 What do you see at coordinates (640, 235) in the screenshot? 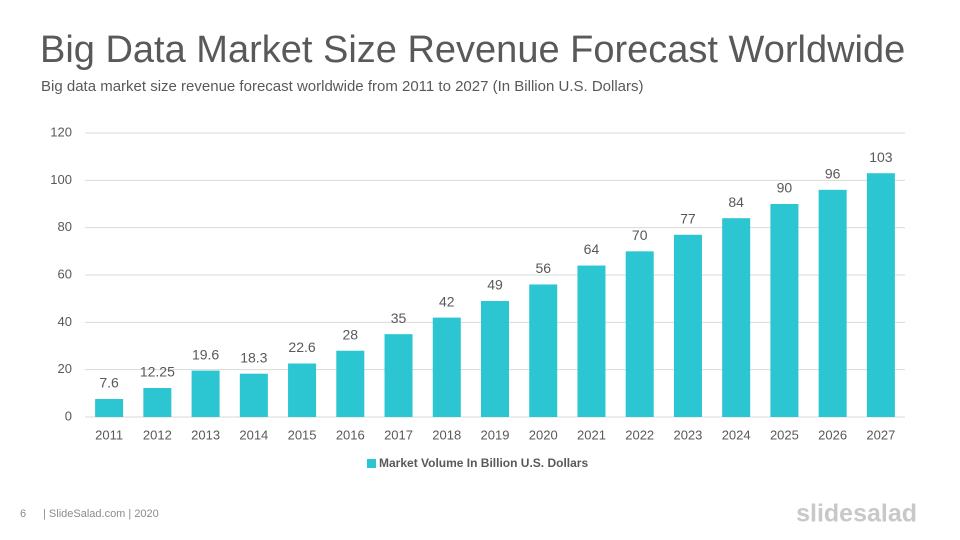
I see `data-label: 70` at bounding box center [640, 235].